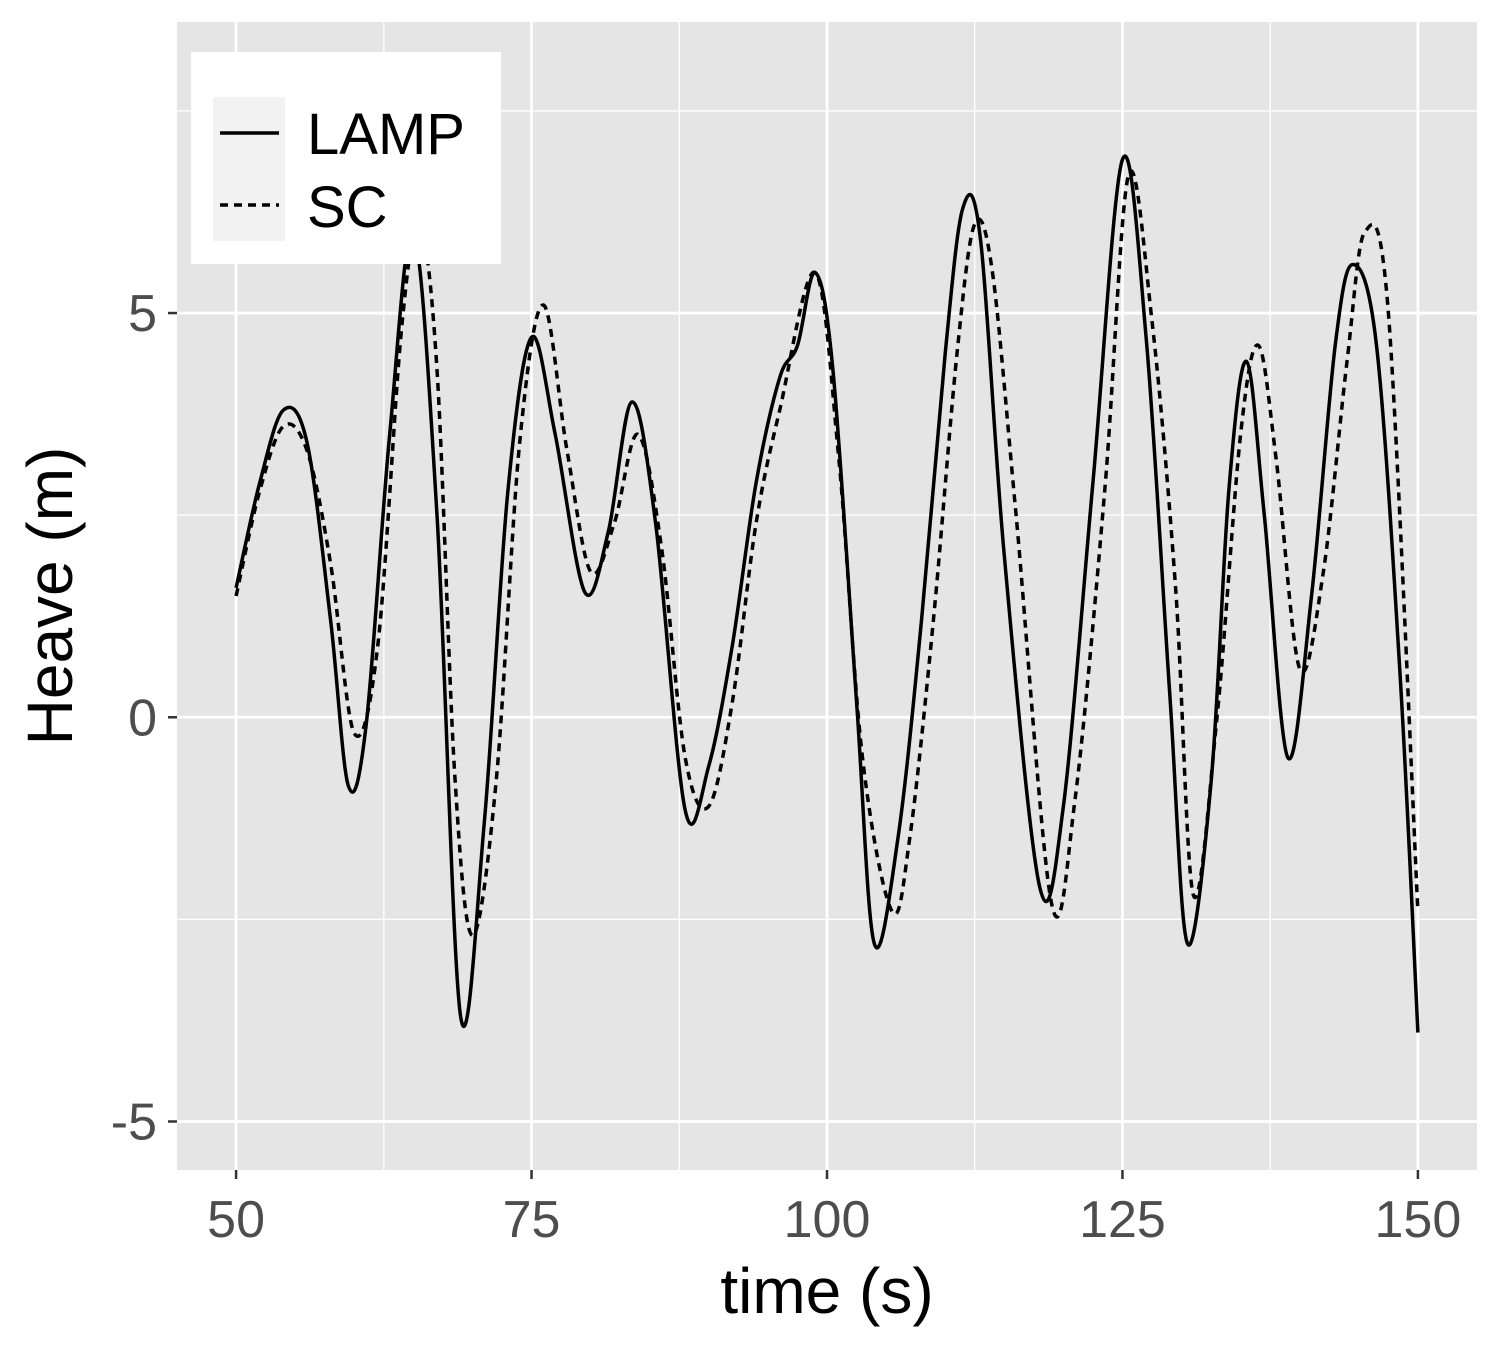 The image size is (1500, 1350). Describe the element at coordinates (249, 169) in the screenshot. I see `legend-key-background` at that location.